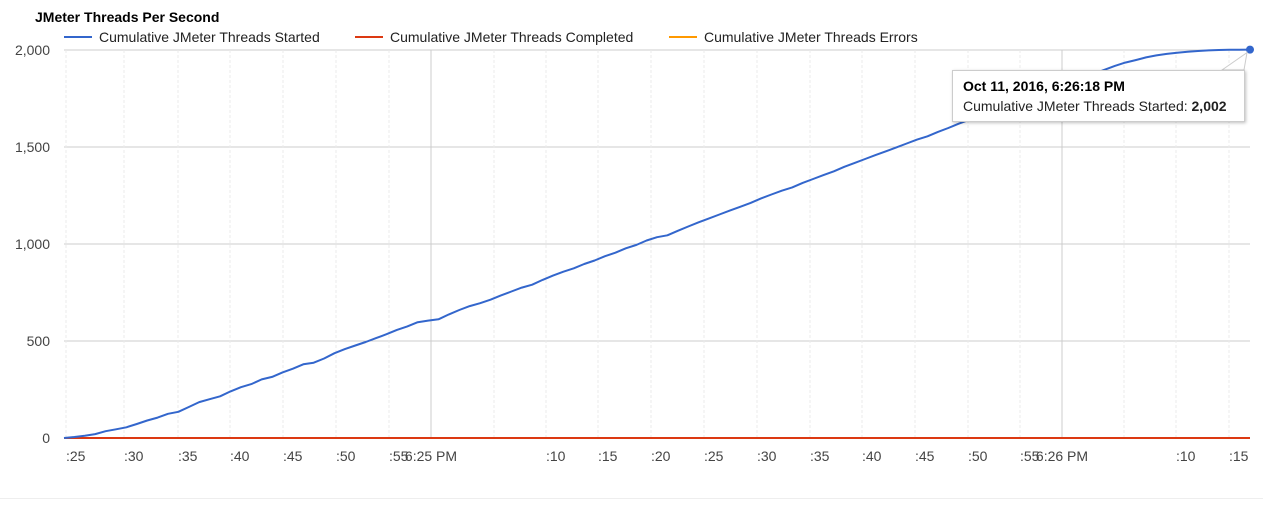 The image size is (1263, 511). I want to click on tooltip-title: Oct 11, 2016, 6:26:18 PM, so click(1044, 86).